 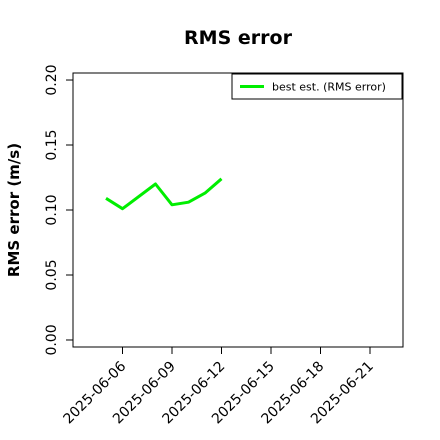 What do you see at coordinates (52, 274) in the screenshot?
I see `y-tick-label: 0.05` at bounding box center [52, 274].